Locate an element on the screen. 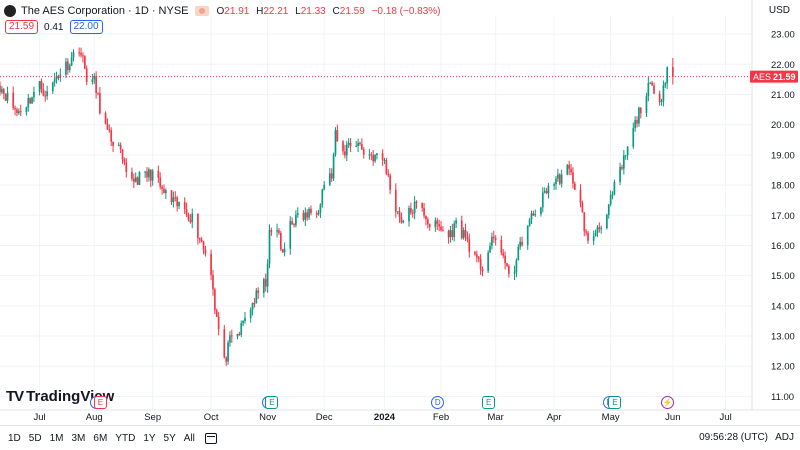  company-logo-icon is located at coordinates (10, 11).